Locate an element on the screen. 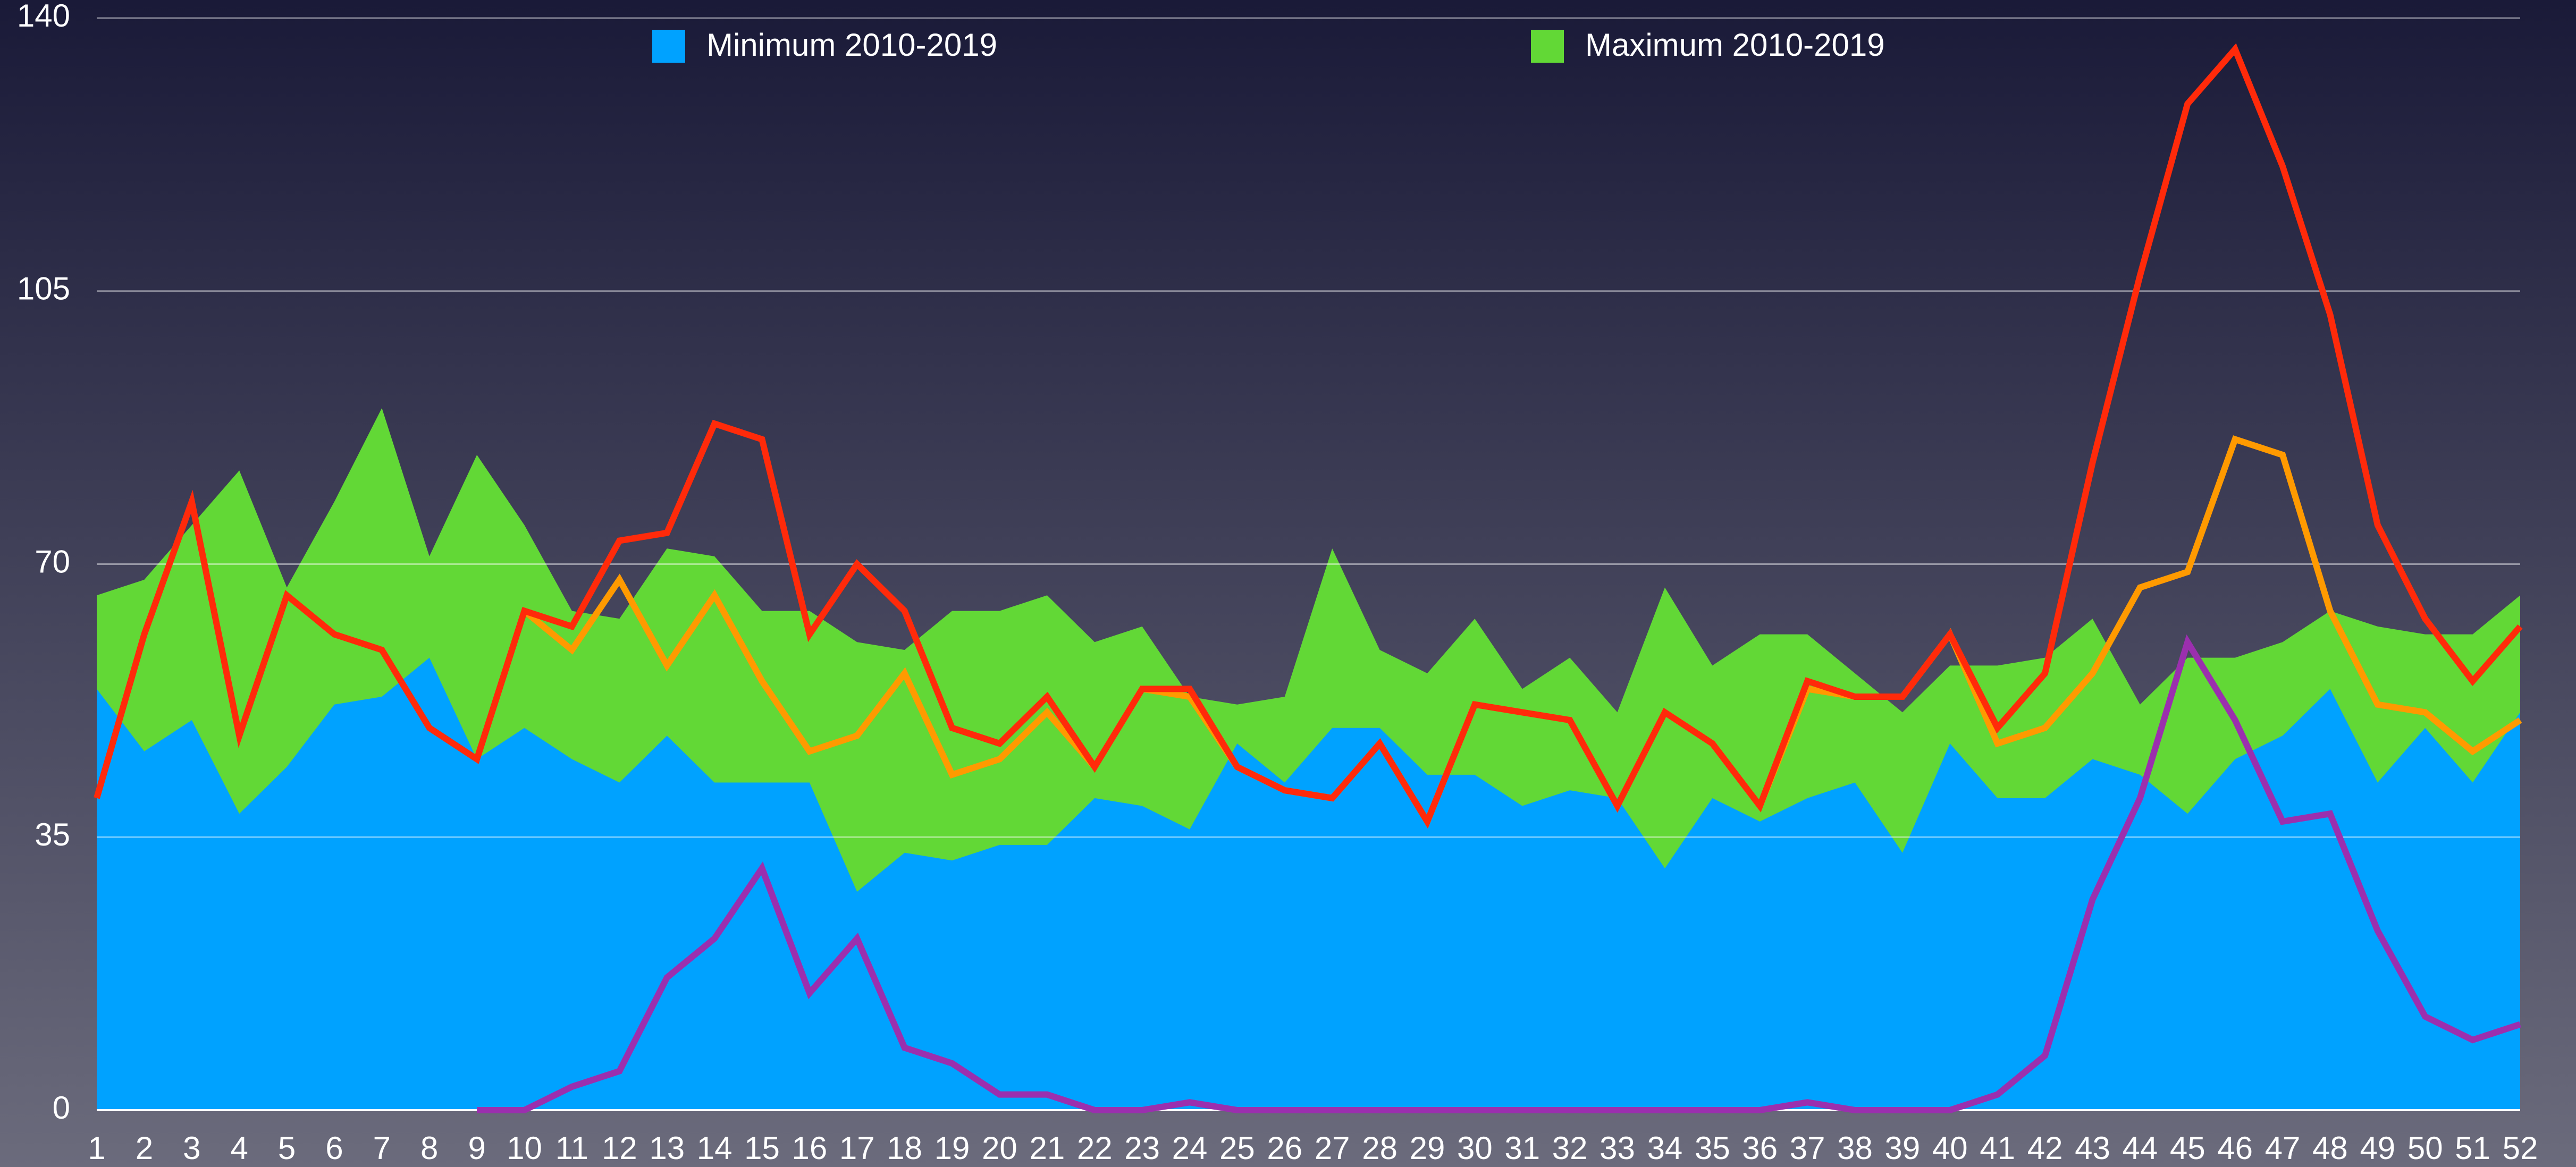 The image size is (2576, 1167). x-tick-label: 35 is located at coordinates (1712, 1148).